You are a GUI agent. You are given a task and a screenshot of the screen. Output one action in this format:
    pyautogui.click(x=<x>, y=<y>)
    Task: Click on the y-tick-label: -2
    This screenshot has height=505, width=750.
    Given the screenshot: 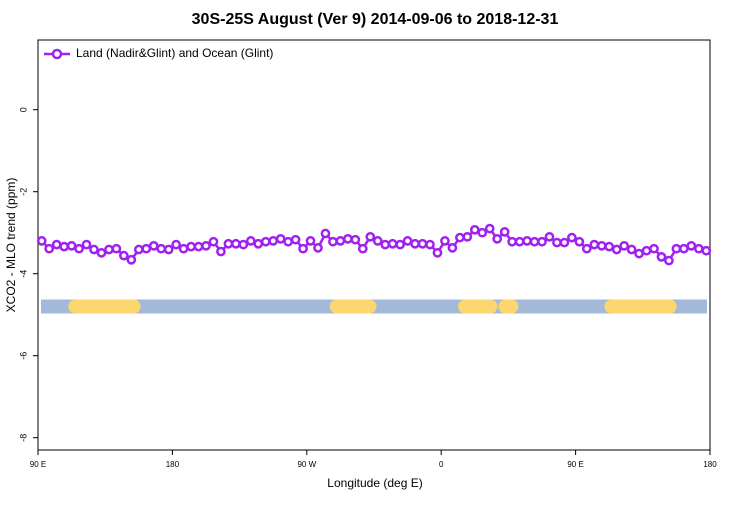 What is the action you would take?
    pyautogui.click(x=23, y=192)
    